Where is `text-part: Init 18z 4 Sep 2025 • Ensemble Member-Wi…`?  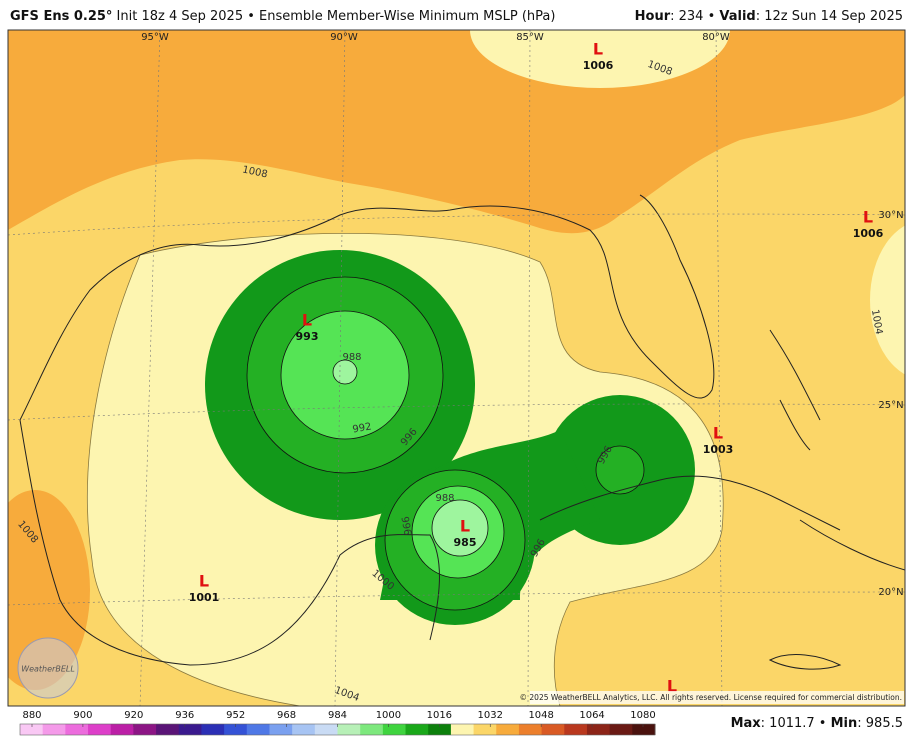 text-part: Init 18z 4 Sep 2025 • Ensemble Member-Wi… is located at coordinates (333, 16).